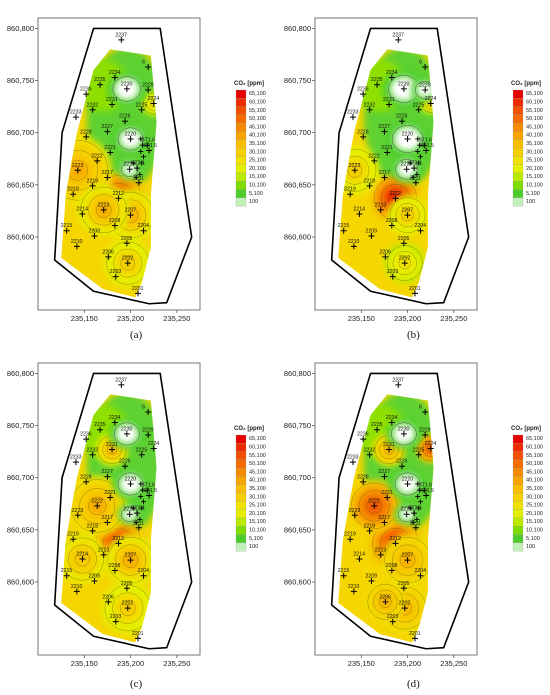 This screenshot has width=550, height=695. I want to click on well-label: 2219, so click(73, 535).